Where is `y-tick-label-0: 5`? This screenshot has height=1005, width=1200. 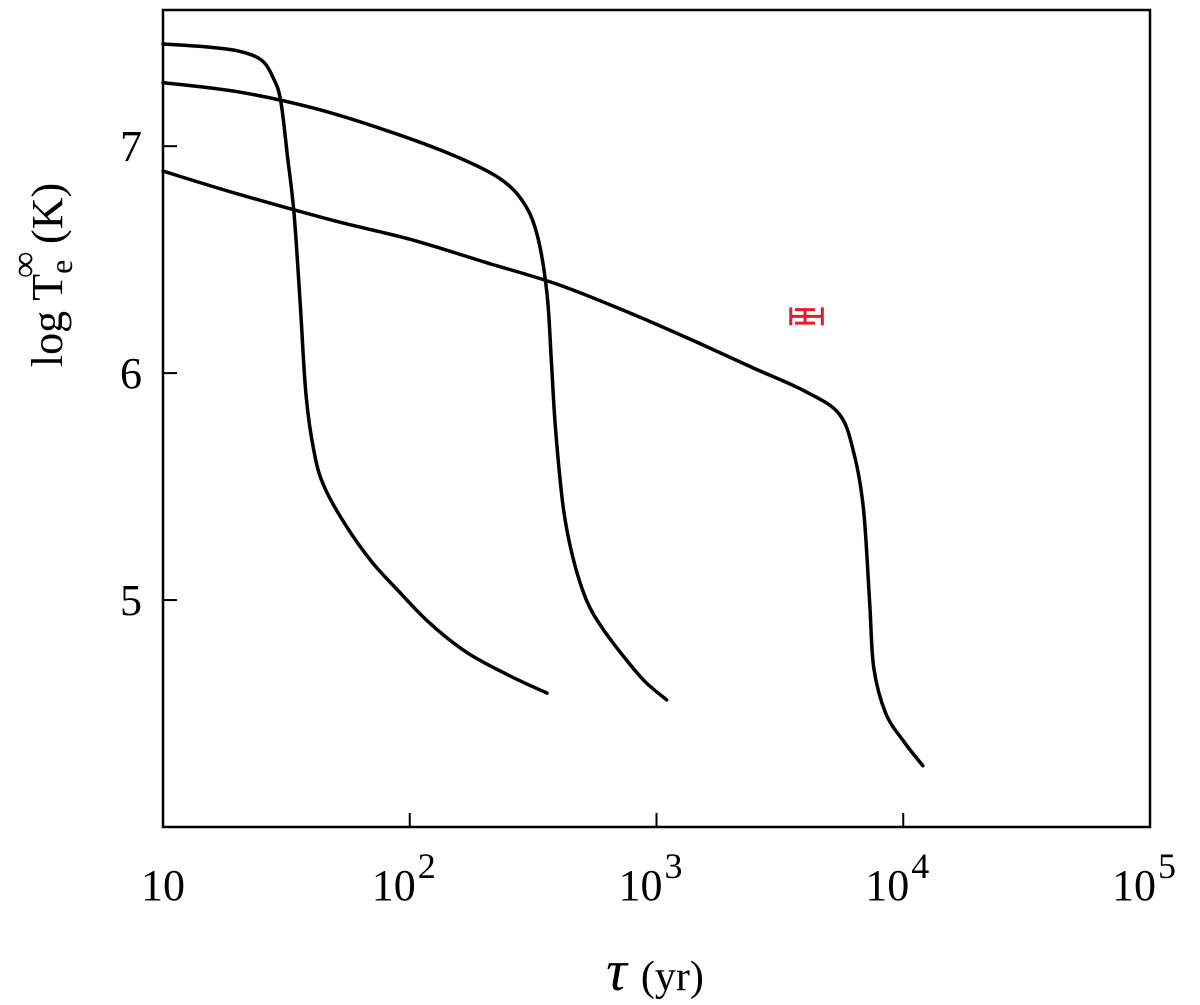 y-tick-label-0: 5 is located at coordinates (131, 600).